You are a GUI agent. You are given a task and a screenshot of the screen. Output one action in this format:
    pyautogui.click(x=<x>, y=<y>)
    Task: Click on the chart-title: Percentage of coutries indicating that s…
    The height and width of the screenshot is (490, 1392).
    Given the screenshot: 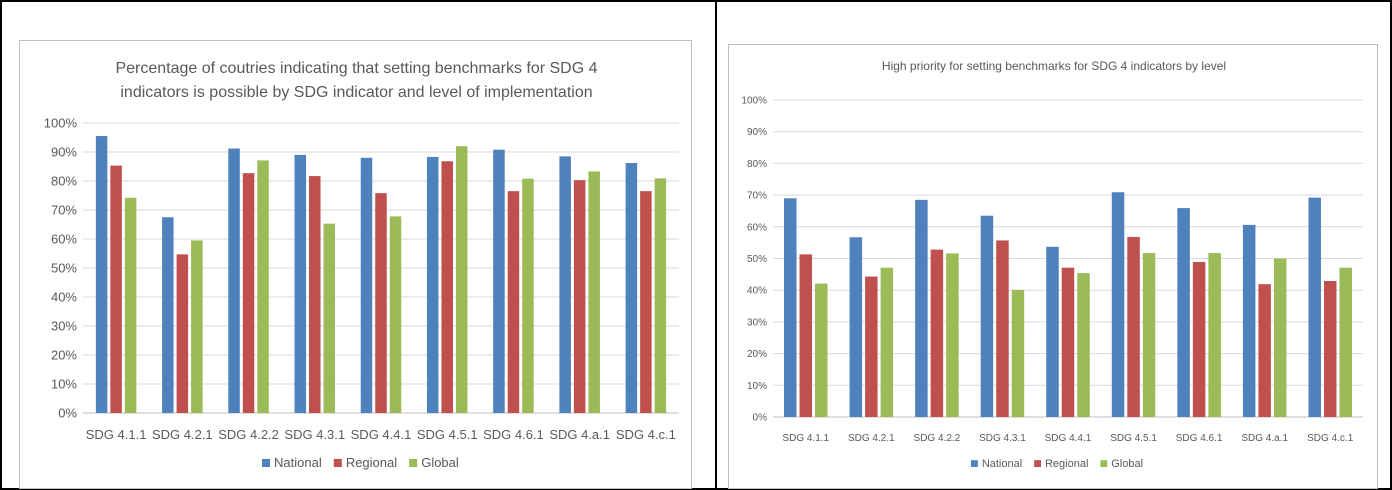 What is the action you would take?
    pyautogui.click(x=356, y=68)
    